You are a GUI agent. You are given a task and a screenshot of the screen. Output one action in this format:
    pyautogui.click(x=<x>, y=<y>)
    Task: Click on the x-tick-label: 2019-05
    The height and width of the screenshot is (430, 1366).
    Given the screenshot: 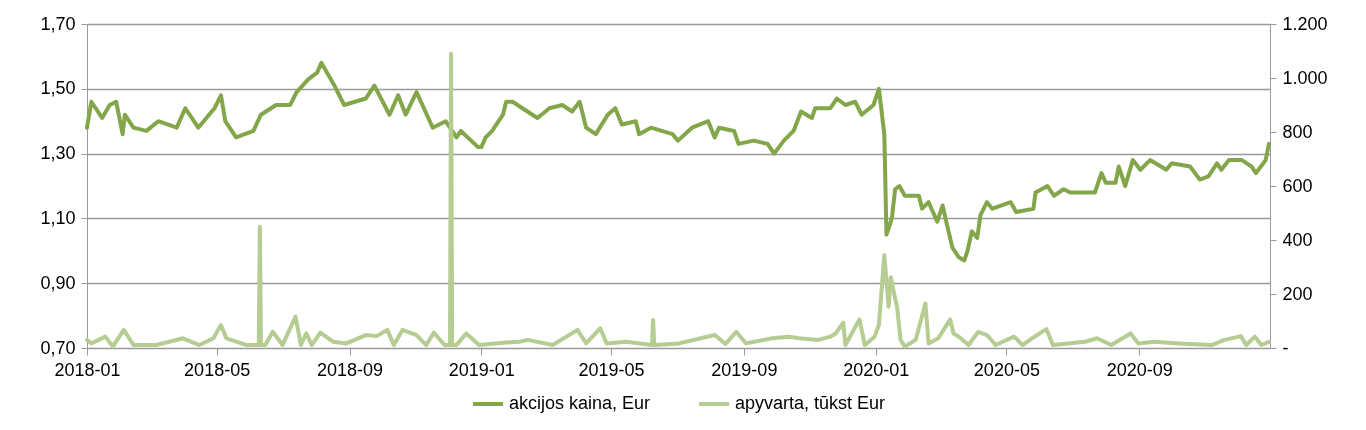 What is the action you would take?
    pyautogui.click(x=611, y=369)
    